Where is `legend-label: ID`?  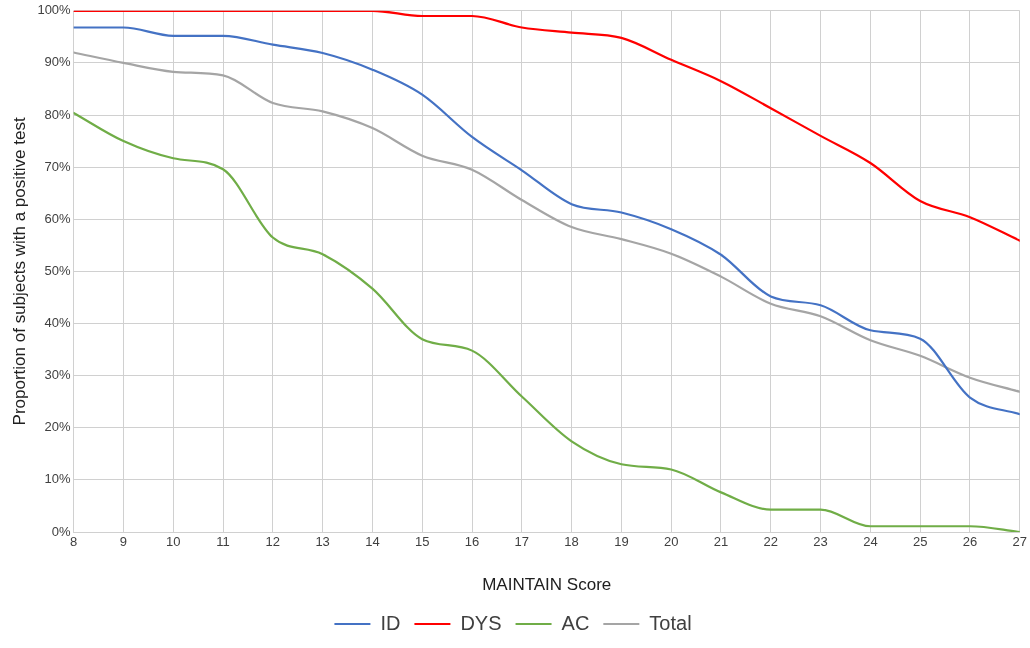
legend-label: ID is located at coordinates (390, 622).